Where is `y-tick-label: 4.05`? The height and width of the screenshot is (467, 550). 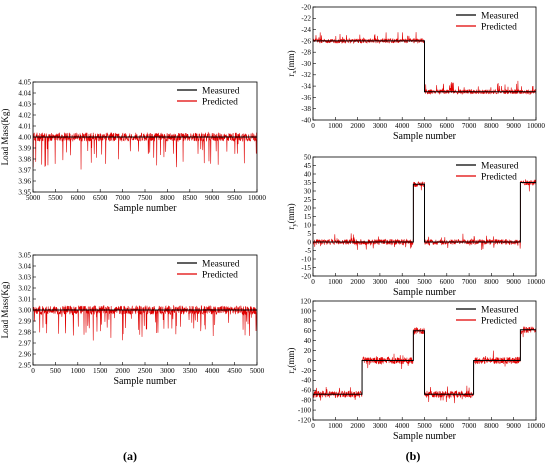 y-tick-label: 4.05 is located at coordinates (24, 82).